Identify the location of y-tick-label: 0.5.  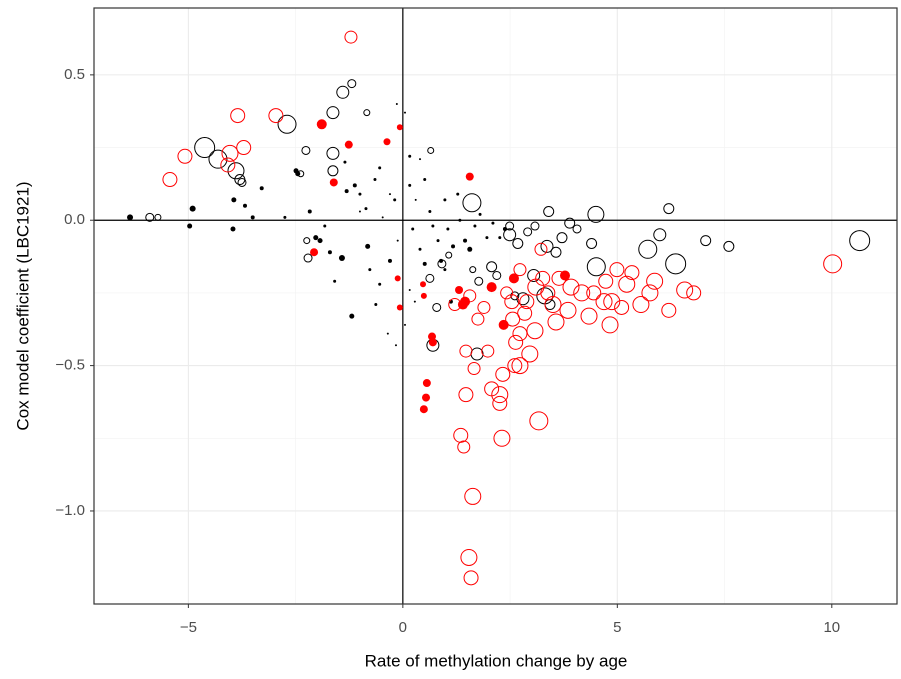
(74, 74).